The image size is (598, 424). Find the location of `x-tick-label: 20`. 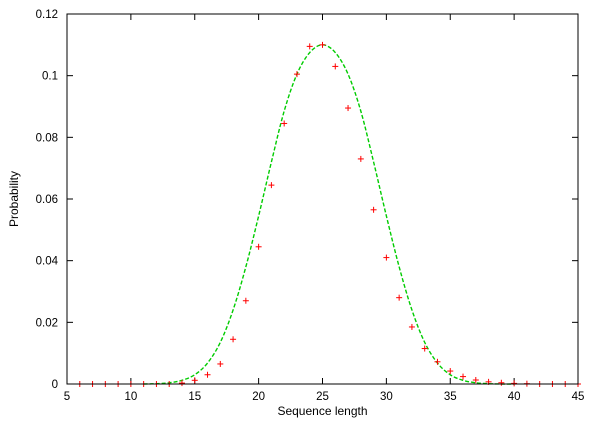

x-tick-label: 20 is located at coordinates (258, 397).